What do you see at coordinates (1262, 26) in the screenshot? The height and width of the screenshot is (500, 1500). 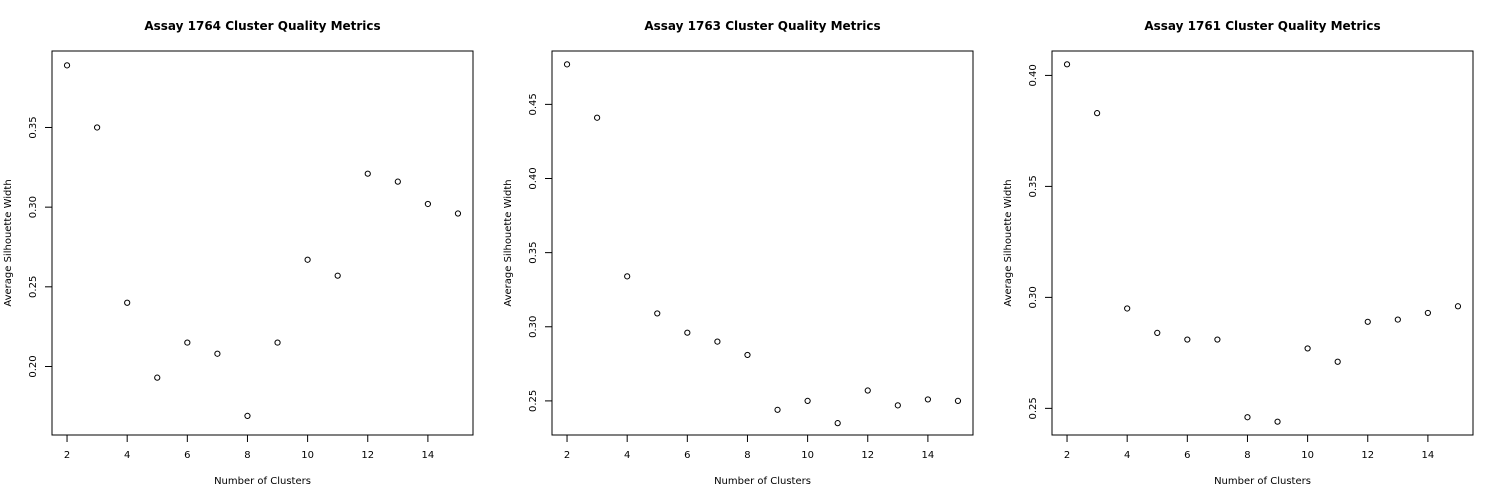 I see `chart-title: Assay 1761 Cluster Quality Metrics` at bounding box center [1262, 26].